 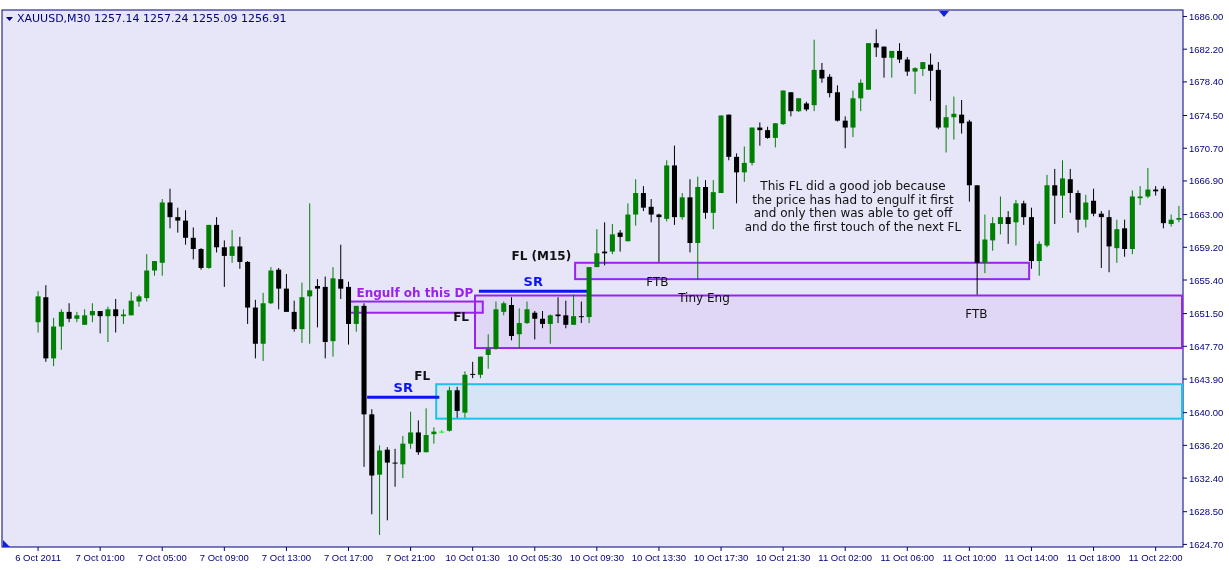 What do you see at coordinates (853, 206) in the screenshot?
I see `annotation: This FL did a good job because the price has had to engulf it first and only then was able to get off and do the first touch of the next FL` at bounding box center [853, 206].